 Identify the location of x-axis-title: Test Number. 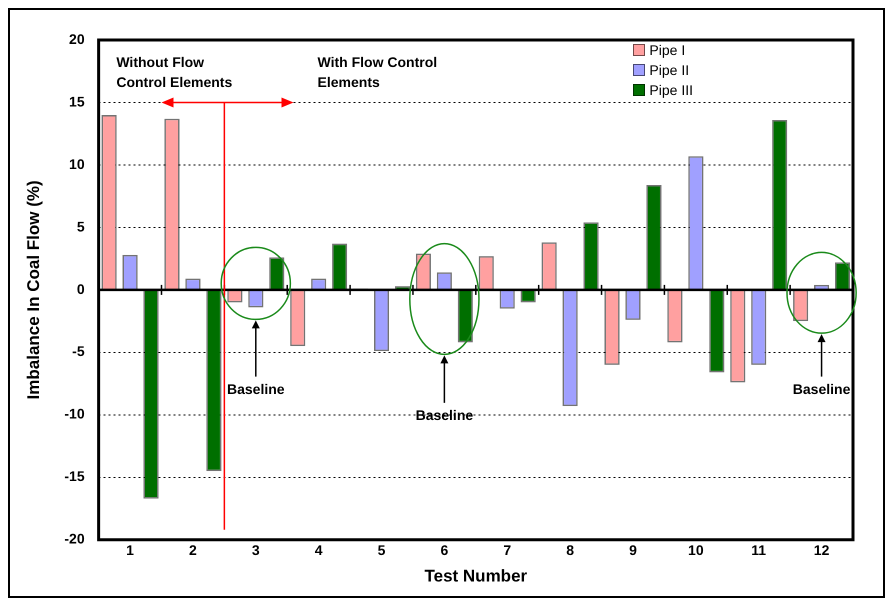
(476, 576).